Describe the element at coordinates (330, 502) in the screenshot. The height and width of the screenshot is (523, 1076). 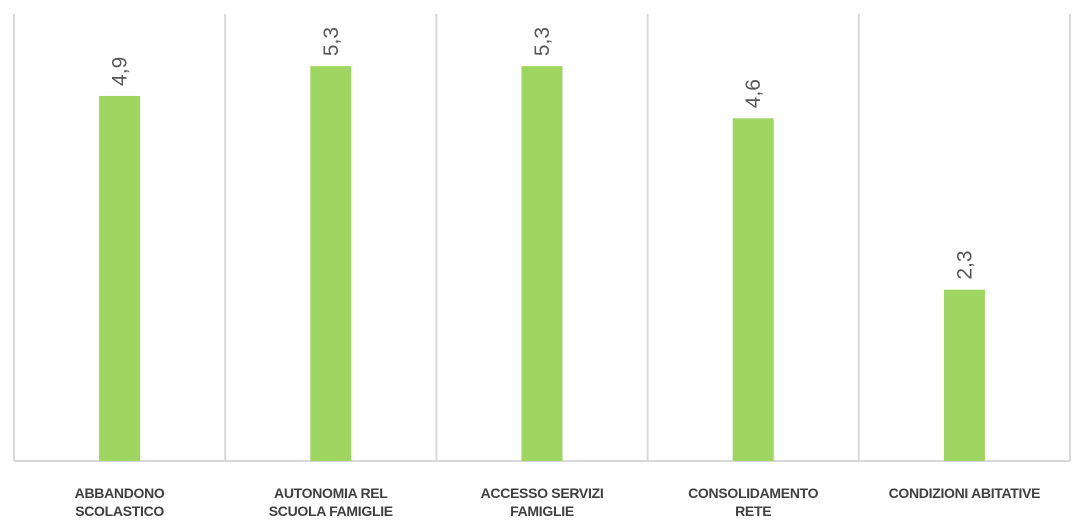
I see `category-label-2: AUTONOMIA REL SCUOLA FAMIGLIE` at that location.